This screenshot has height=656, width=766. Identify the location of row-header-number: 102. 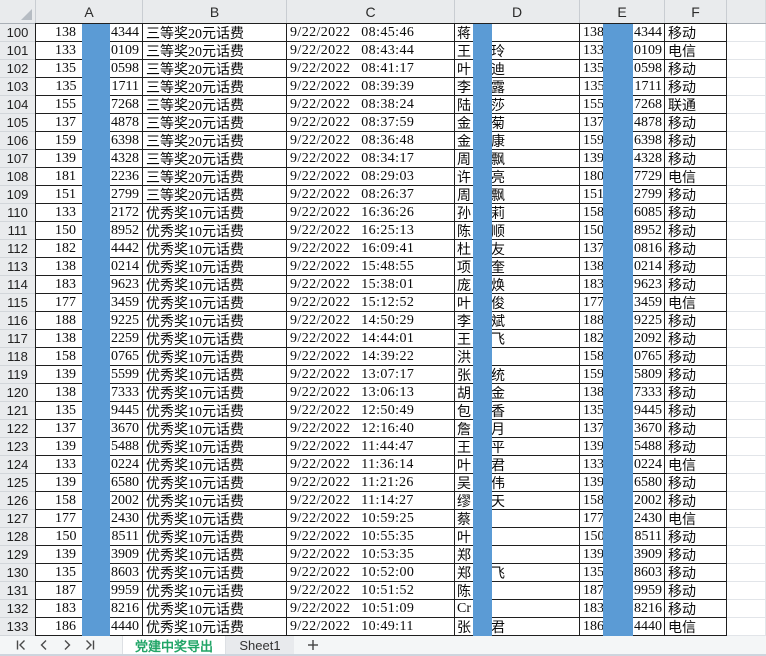
(17, 69).